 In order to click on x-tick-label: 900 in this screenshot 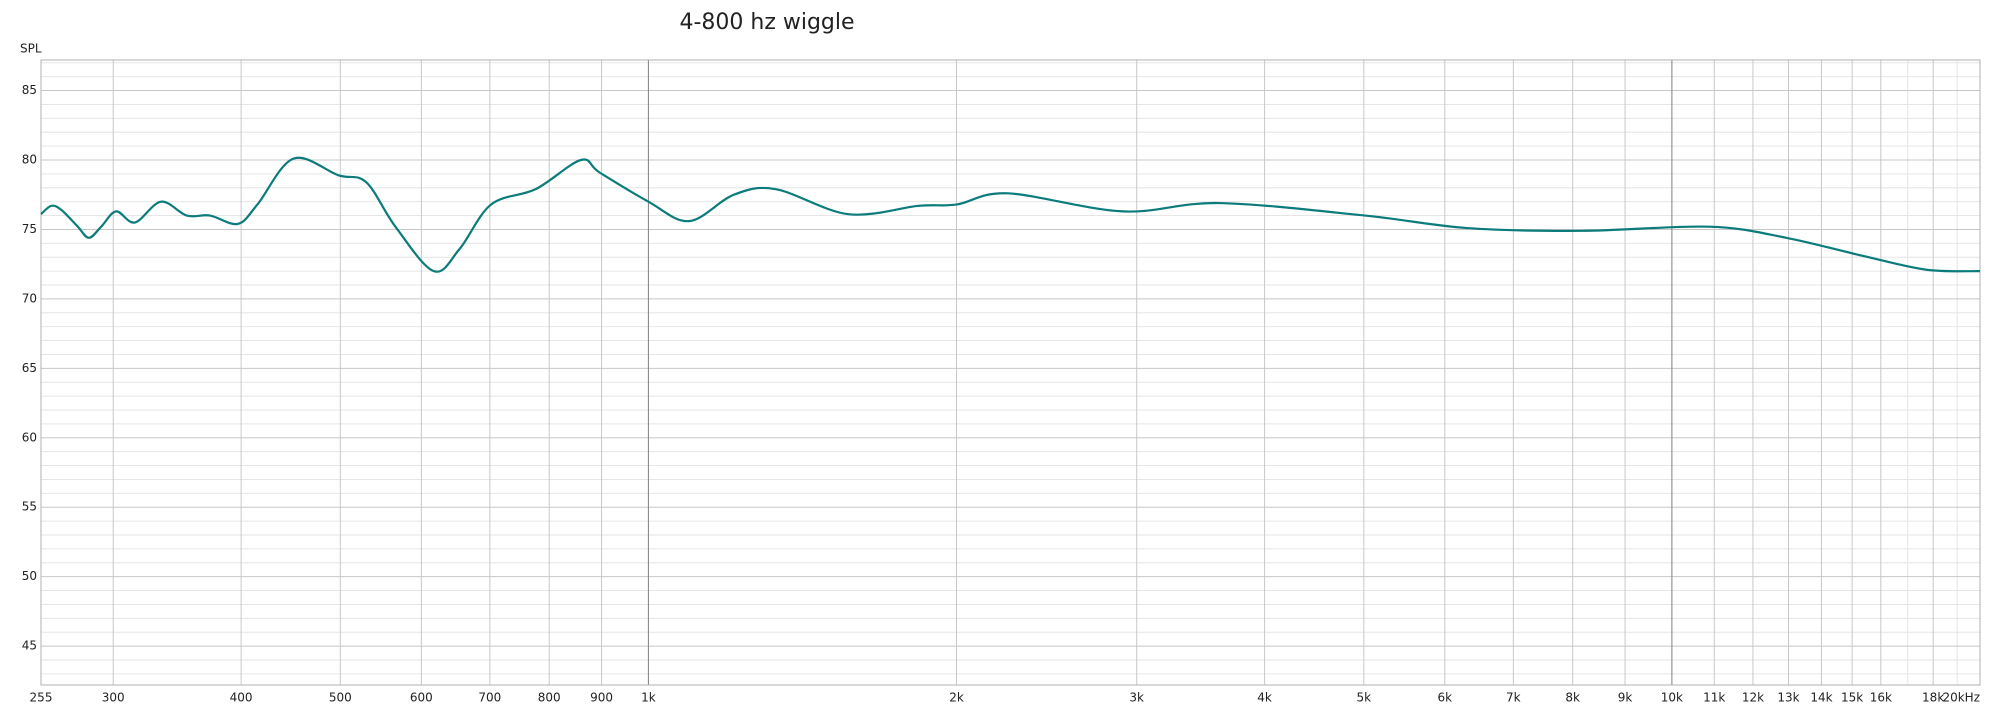, I will do `click(601, 698)`.